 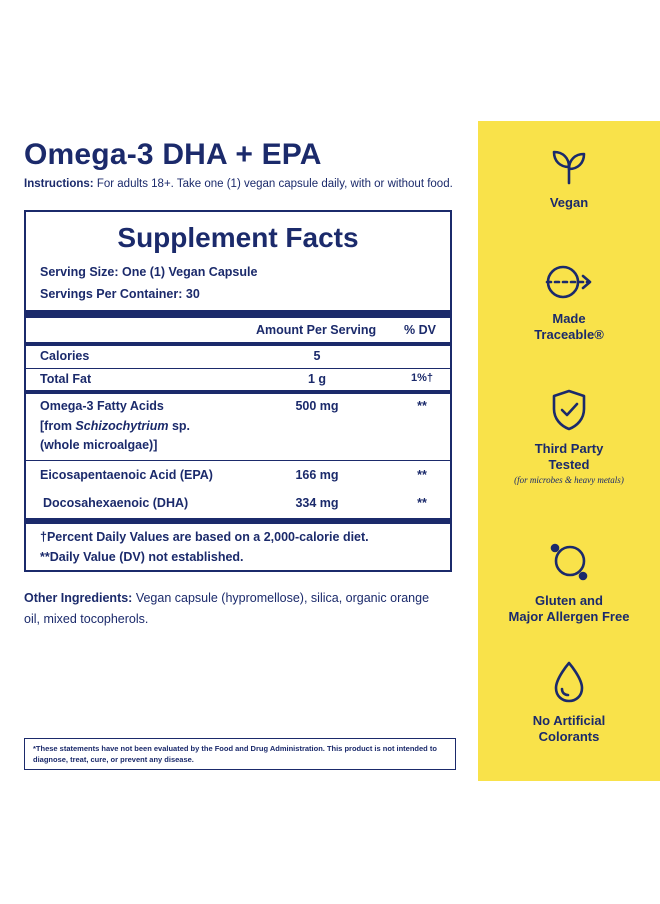 What do you see at coordinates (66, 379) in the screenshot?
I see `row-name-total-fat: Total Fat` at bounding box center [66, 379].